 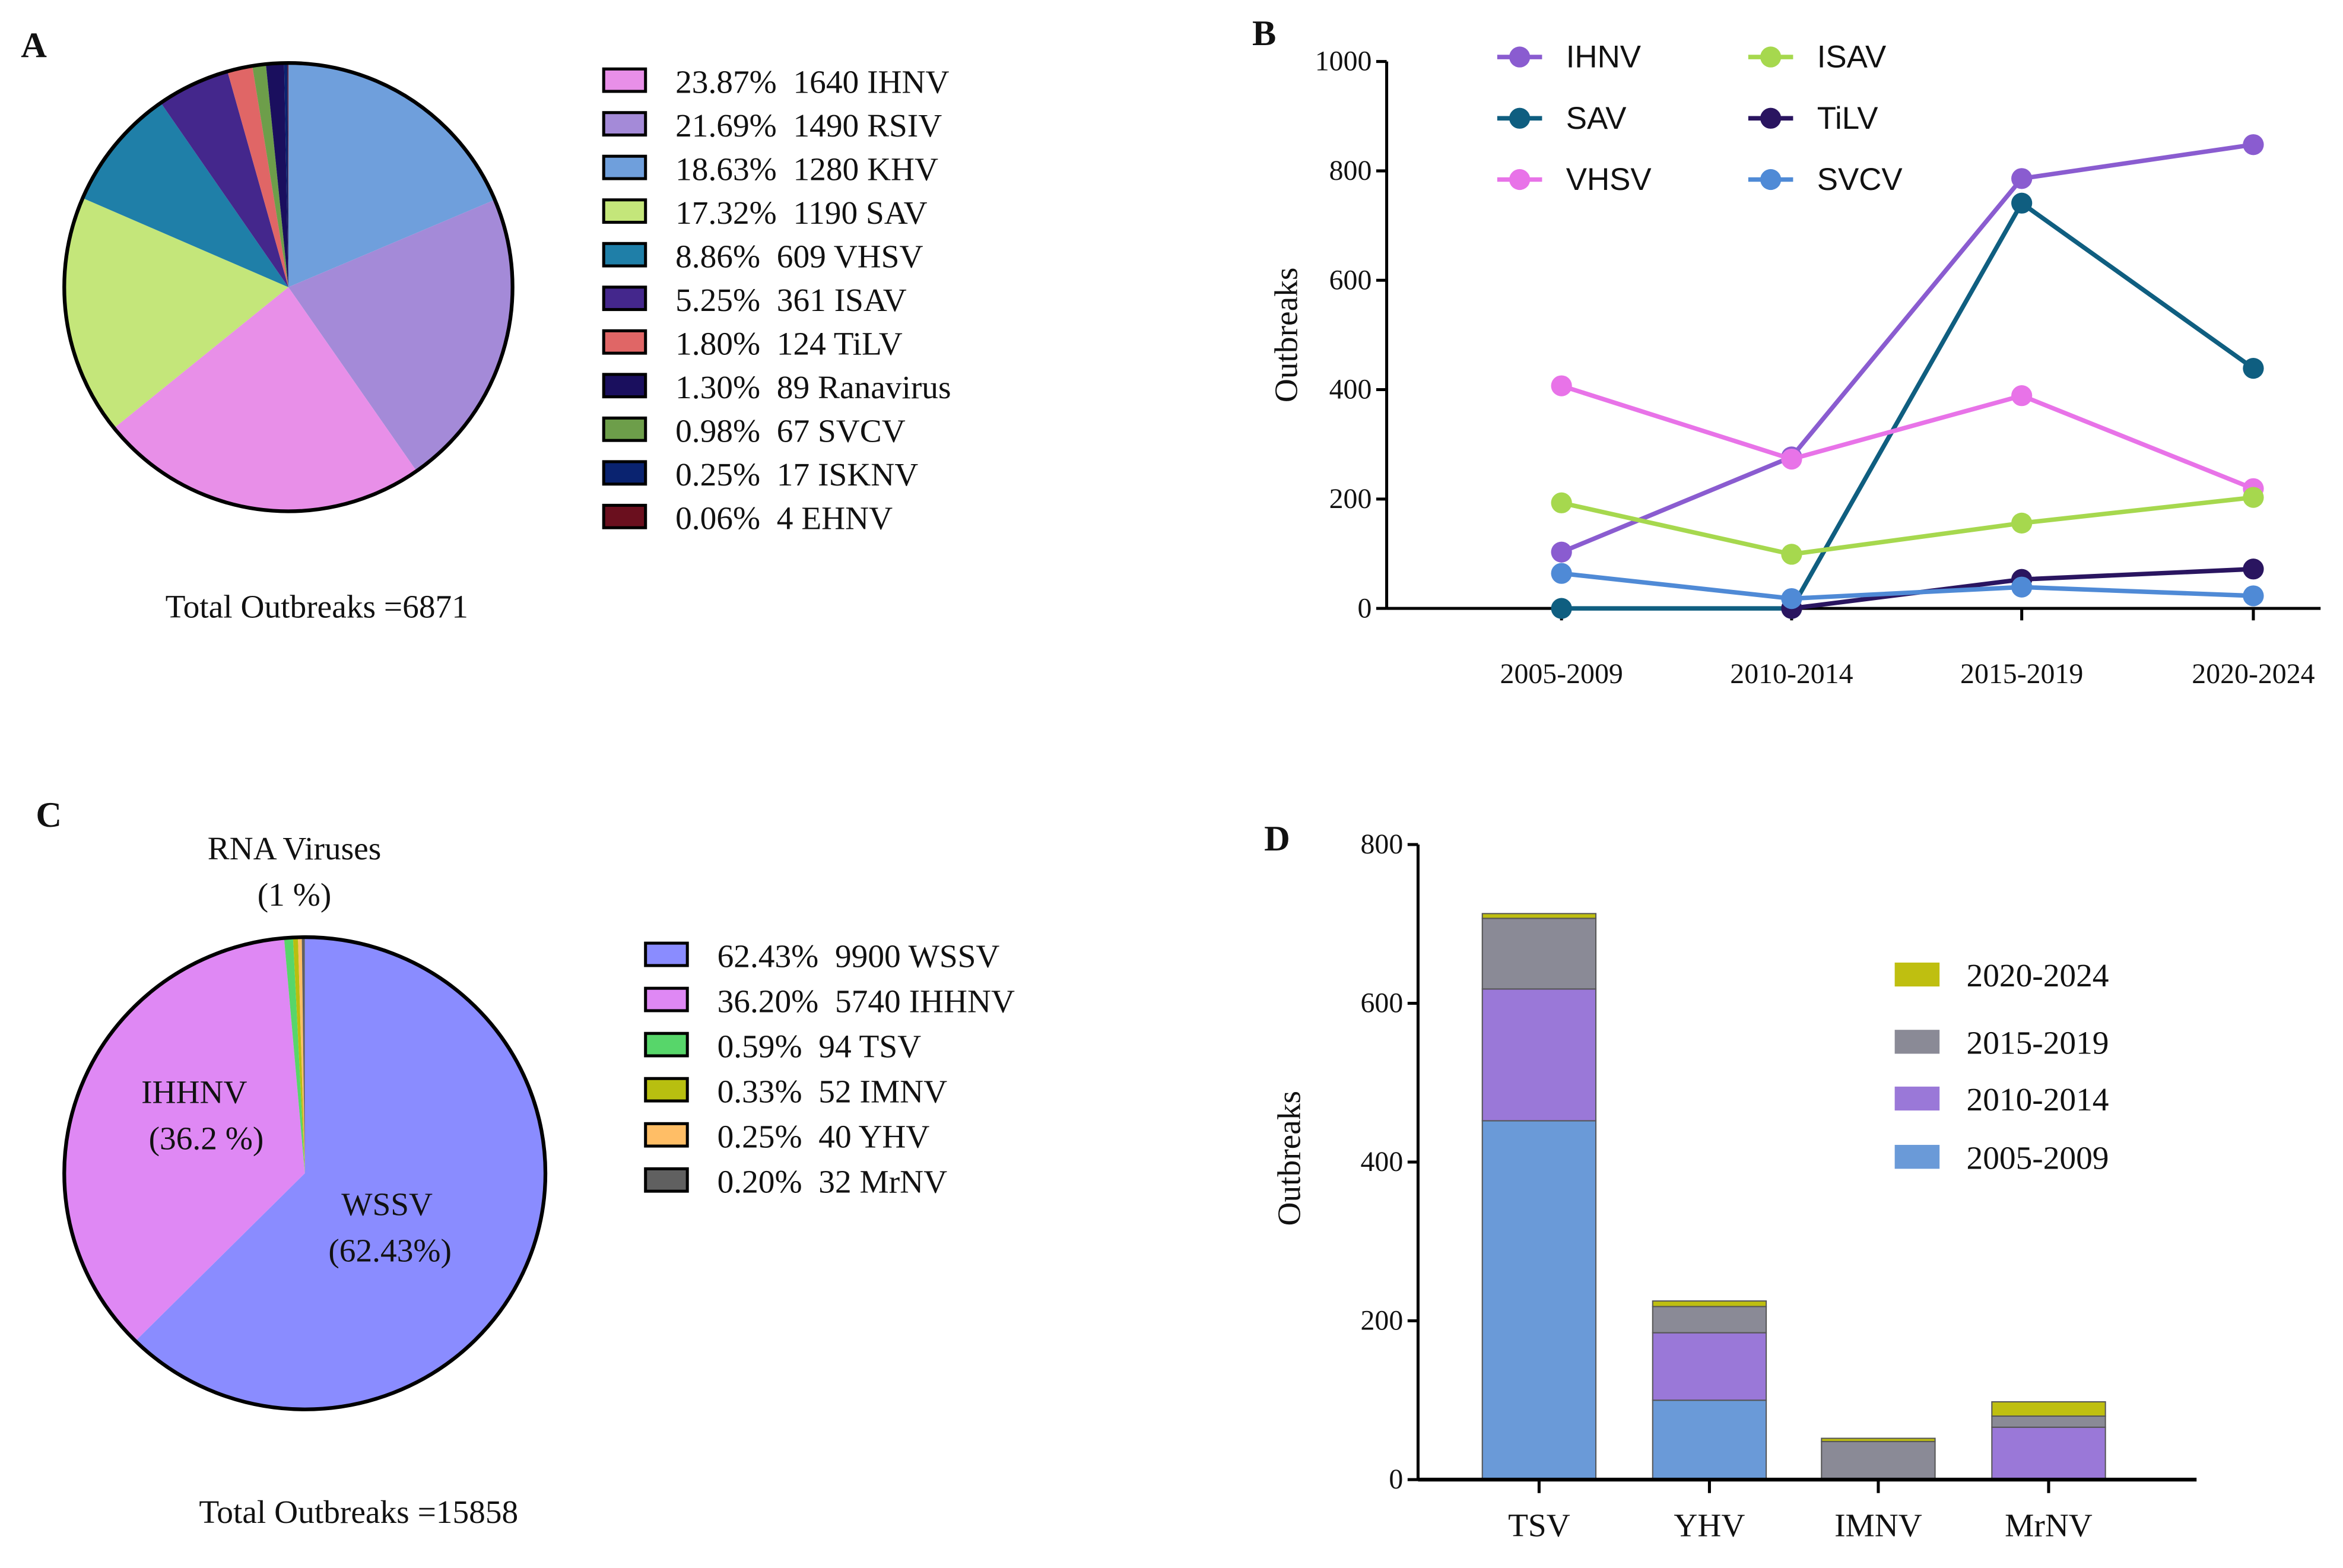 What do you see at coordinates (1771, 118) in the screenshot?
I see `legend-marker-tilv` at bounding box center [1771, 118].